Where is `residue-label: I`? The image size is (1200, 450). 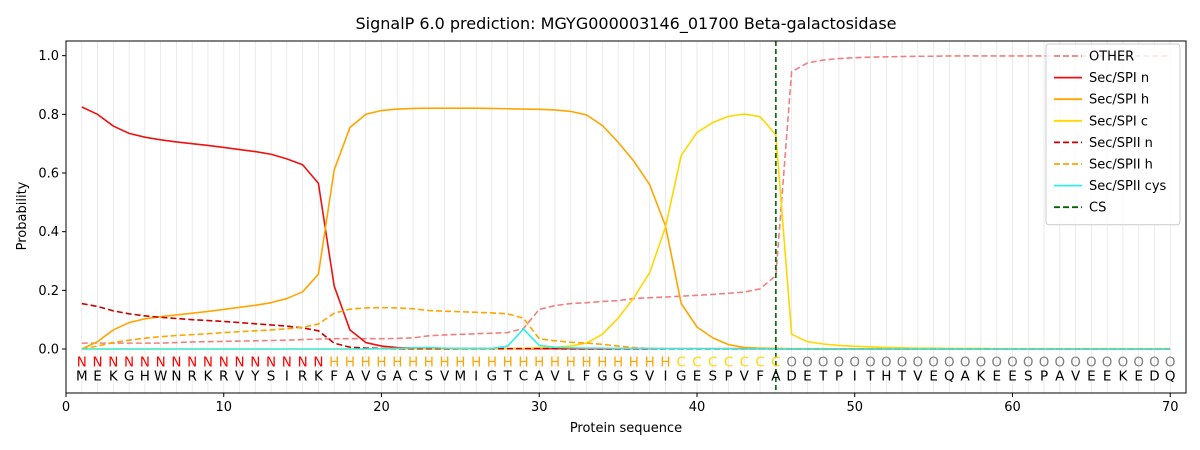 residue-label: I is located at coordinates (665, 377).